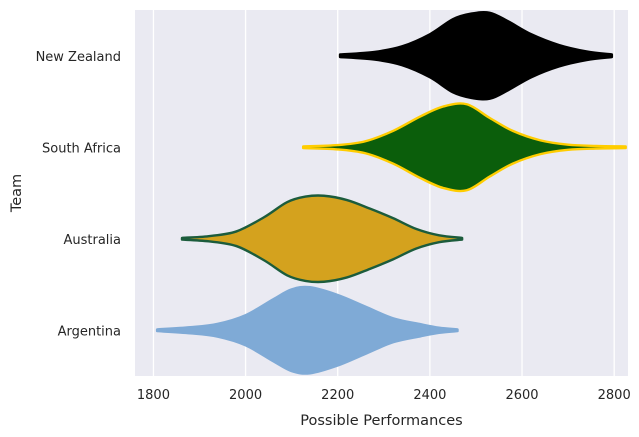 Image resolution: width=639 pixels, height=437 pixels. Describe the element at coordinates (381, 421) in the screenshot. I see `x-axis-title: Possible Performances` at that location.